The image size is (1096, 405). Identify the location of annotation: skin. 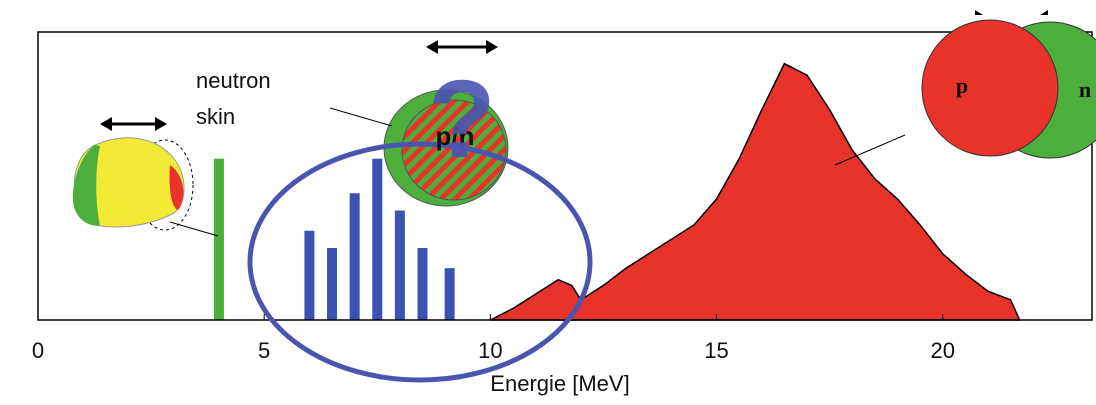
(215, 116).